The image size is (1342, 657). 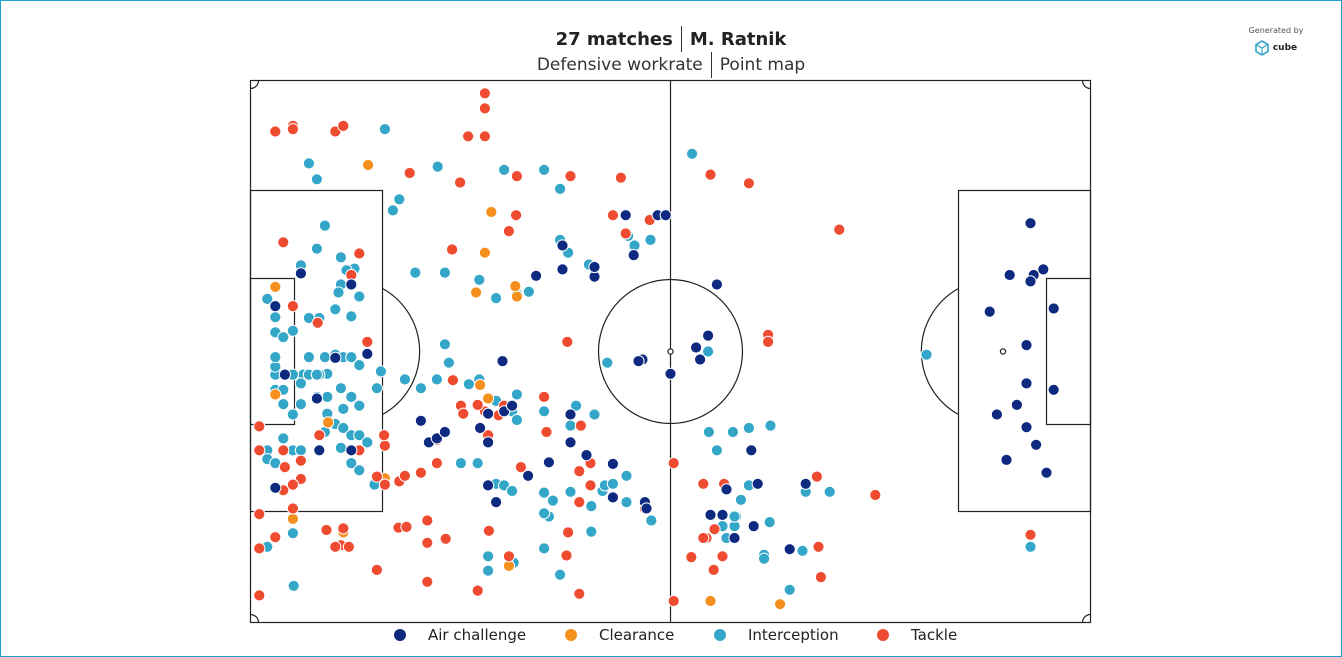 What do you see at coordinates (1024, 351) in the screenshot?
I see `right-penalty-box` at bounding box center [1024, 351].